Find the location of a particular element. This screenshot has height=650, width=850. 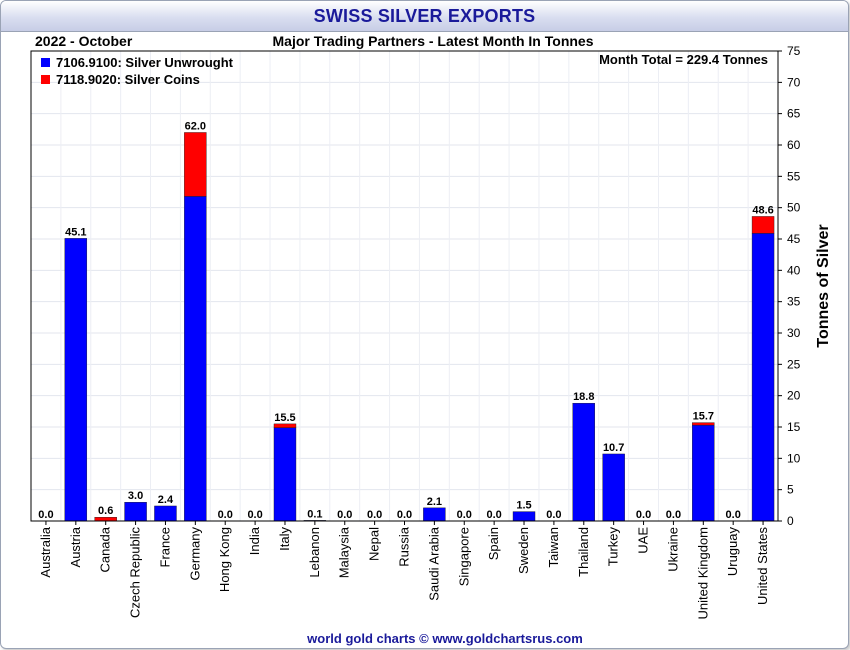

y-tick-label: 55 is located at coordinates (794, 176).